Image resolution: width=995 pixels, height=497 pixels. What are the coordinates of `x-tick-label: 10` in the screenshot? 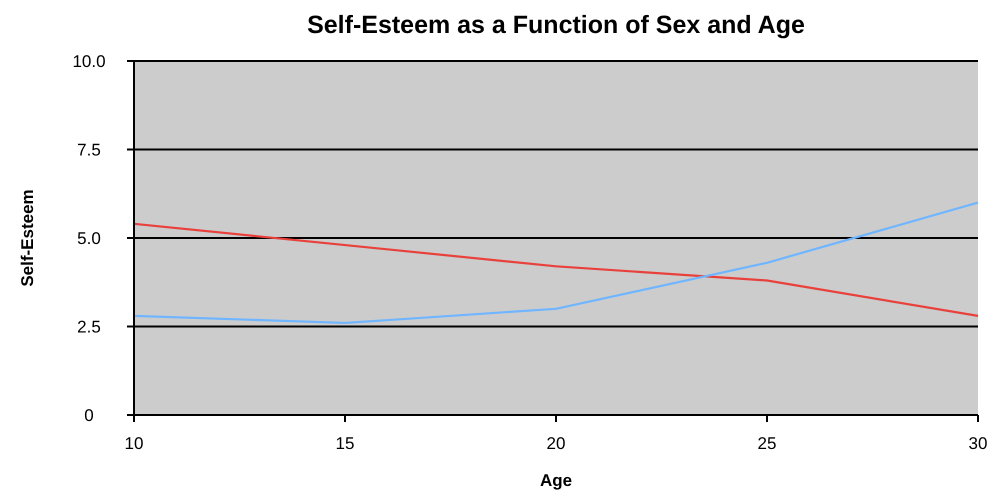 It's located at (134, 443).